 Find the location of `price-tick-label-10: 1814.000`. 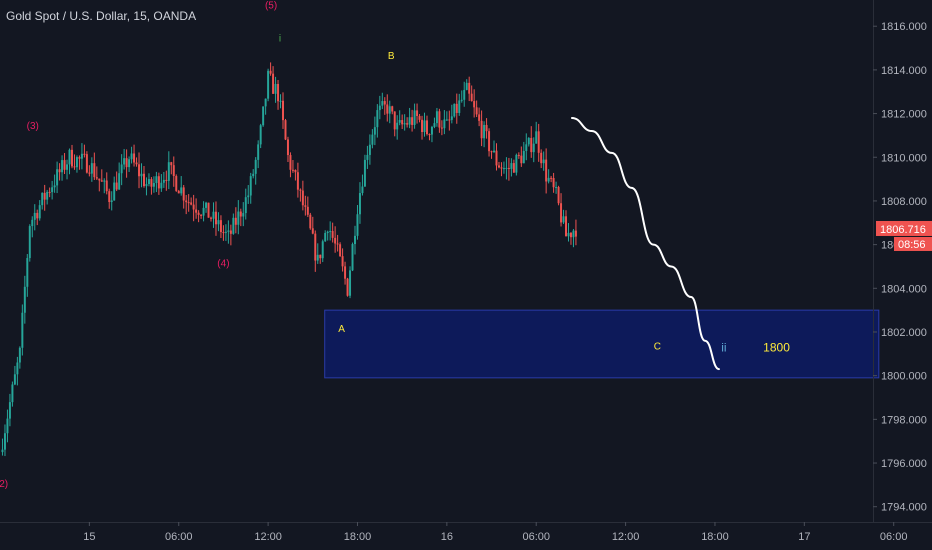

price-tick-label-10: 1814.000 is located at coordinates (904, 71).